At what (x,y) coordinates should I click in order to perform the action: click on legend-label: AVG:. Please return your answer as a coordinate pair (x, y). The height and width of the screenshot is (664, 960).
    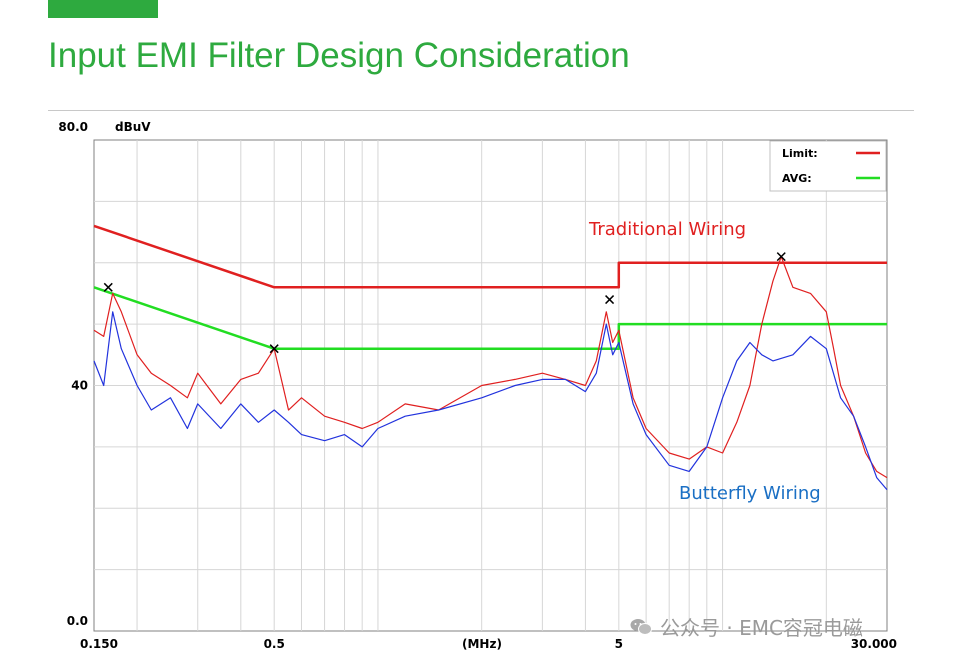
    Looking at the image, I should click on (797, 178).